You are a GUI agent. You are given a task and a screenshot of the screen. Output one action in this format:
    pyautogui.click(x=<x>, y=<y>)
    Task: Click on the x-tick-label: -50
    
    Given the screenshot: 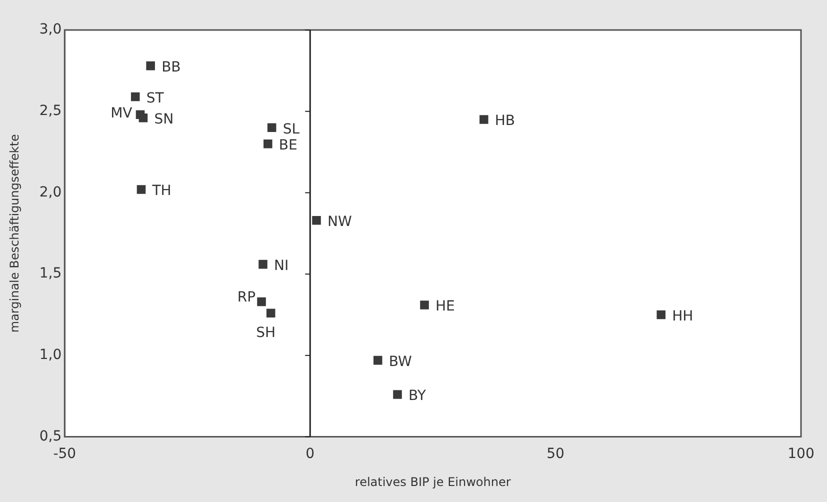 What is the action you would take?
    pyautogui.click(x=64, y=454)
    